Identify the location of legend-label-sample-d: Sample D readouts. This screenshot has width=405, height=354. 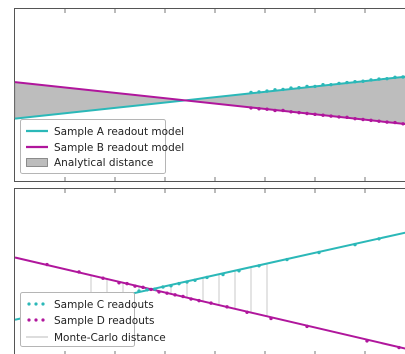
(104, 321).